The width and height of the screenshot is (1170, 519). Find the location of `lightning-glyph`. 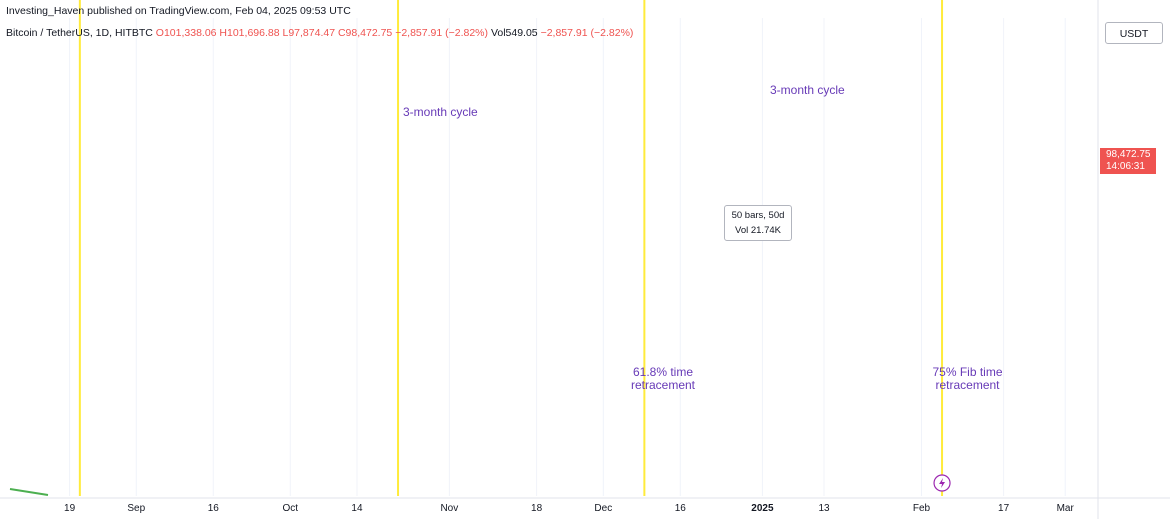

lightning-glyph is located at coordinates (942, 483).